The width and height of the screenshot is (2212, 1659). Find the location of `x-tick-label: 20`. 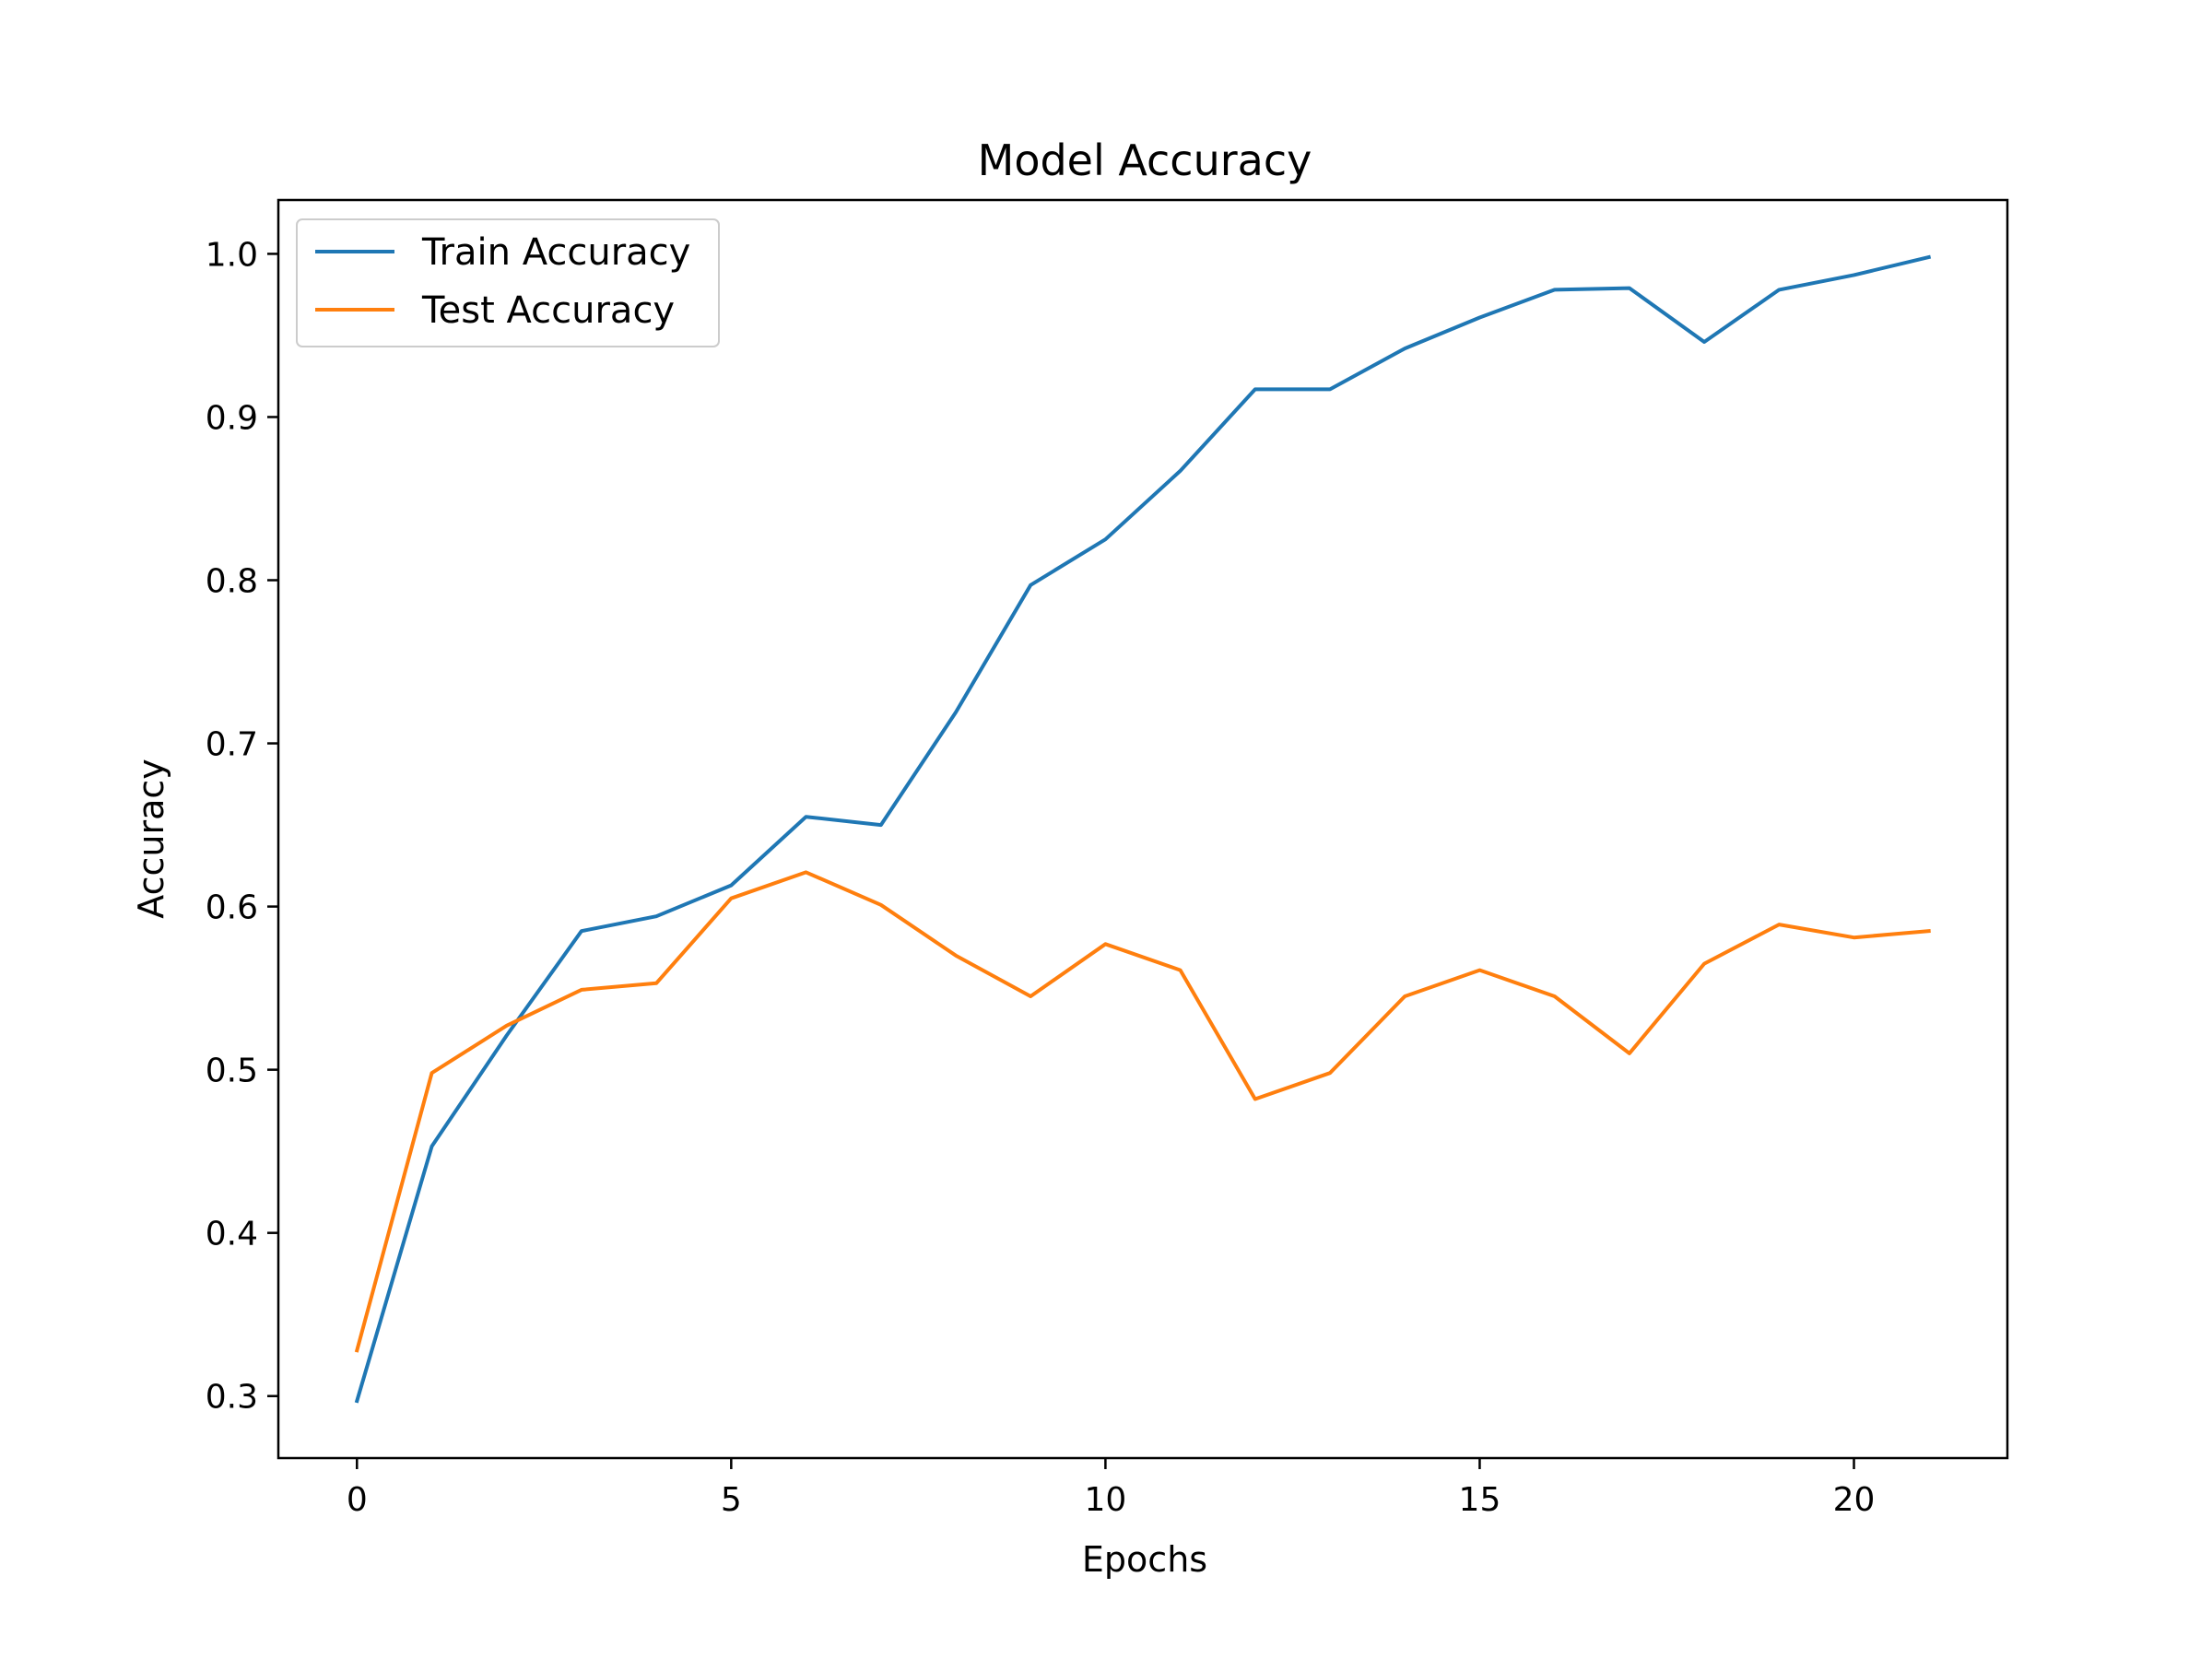

x-tick-label: 20 is located at coordinates (1854, 1500).